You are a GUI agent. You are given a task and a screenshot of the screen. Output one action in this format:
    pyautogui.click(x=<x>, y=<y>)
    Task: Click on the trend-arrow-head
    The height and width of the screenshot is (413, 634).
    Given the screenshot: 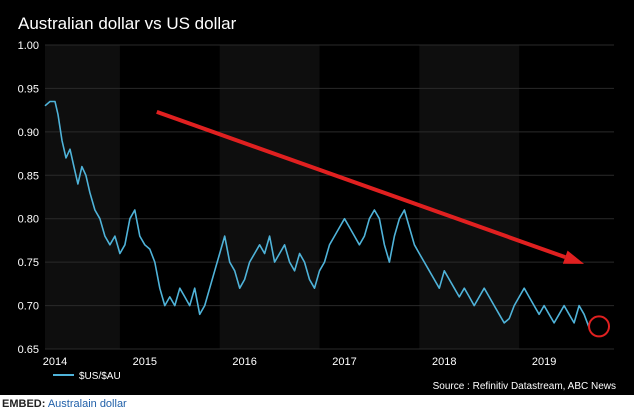 What is the action you would take?
    pyautogui.click(x=573, y=257)
    